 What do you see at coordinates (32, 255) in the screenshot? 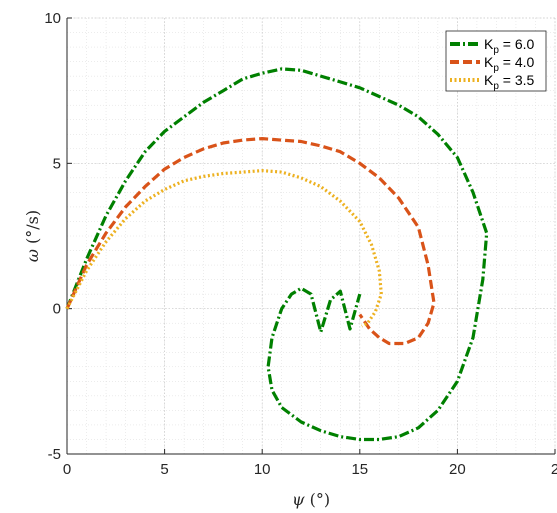
I see `y-axis-symbol: ω` at bounding box center [32, 255].